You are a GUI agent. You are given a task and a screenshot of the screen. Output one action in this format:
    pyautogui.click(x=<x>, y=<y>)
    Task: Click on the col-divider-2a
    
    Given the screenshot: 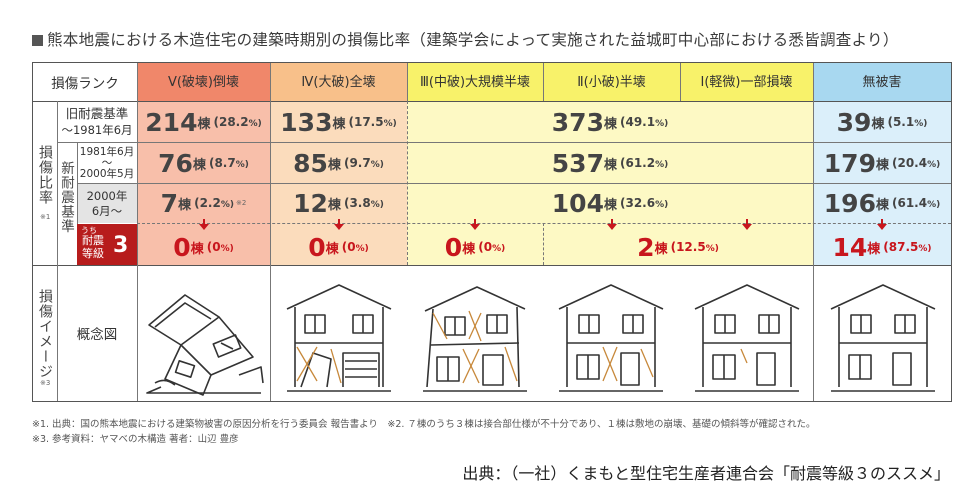 What is the action you would take?
    pyautogui.click(x=407, y=82)
    